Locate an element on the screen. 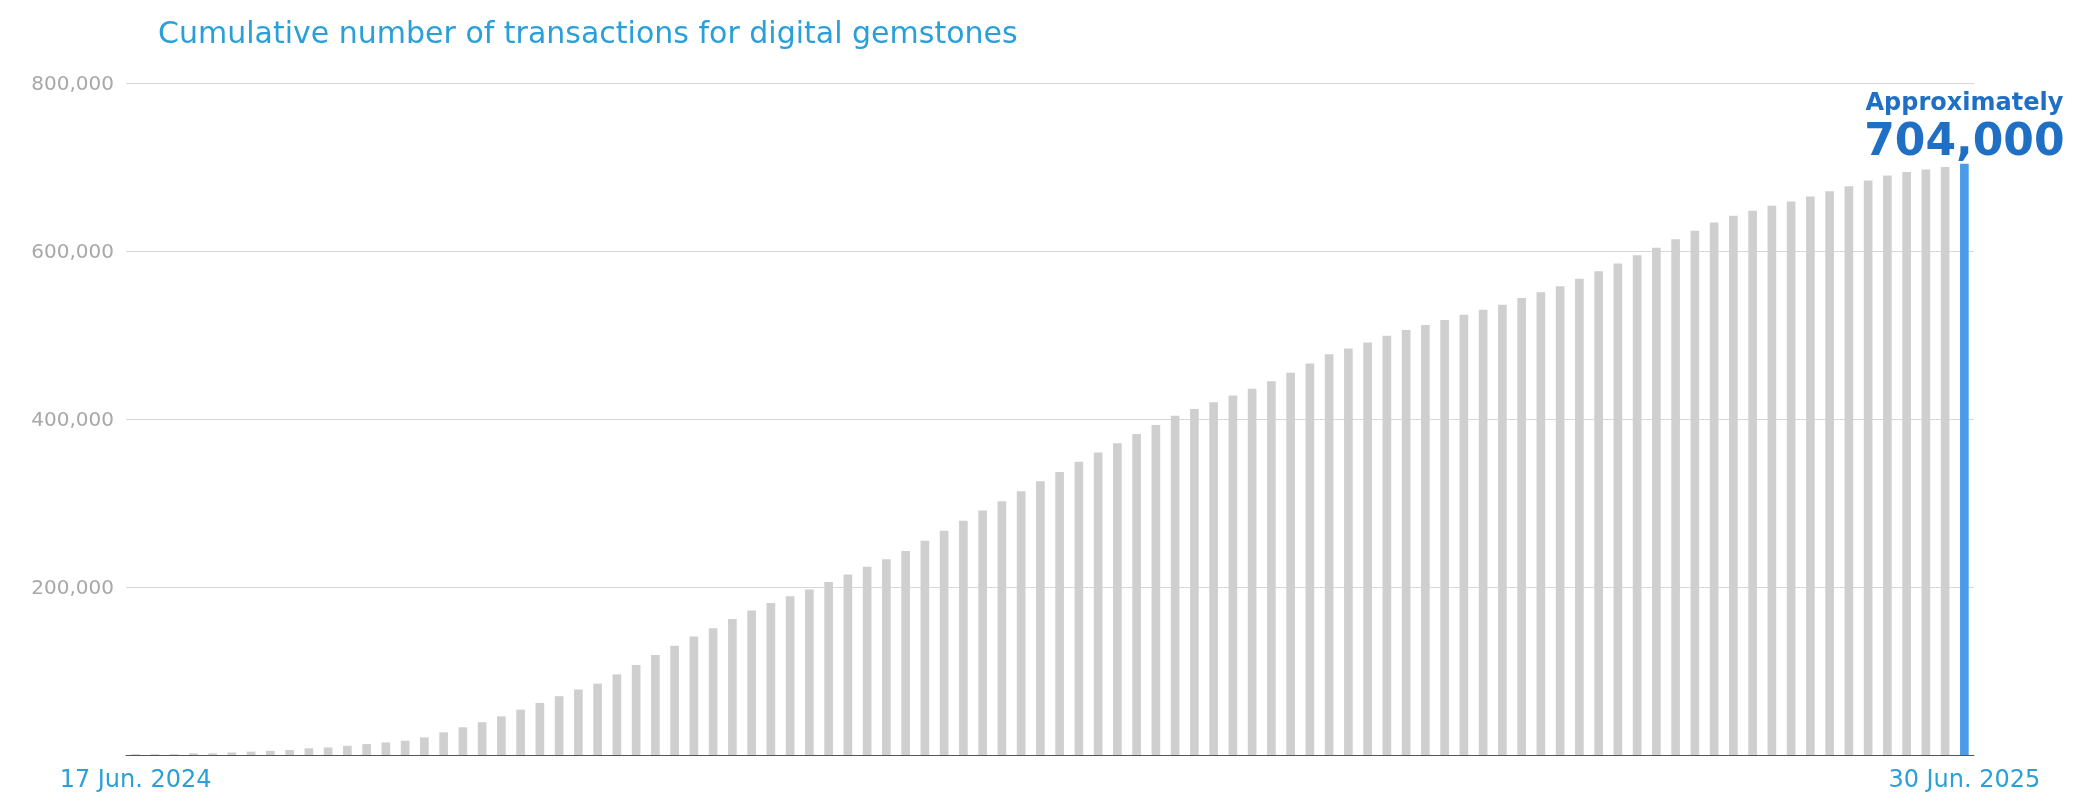  y-tick-label: 400,000 is located at coordinates (72, 419).